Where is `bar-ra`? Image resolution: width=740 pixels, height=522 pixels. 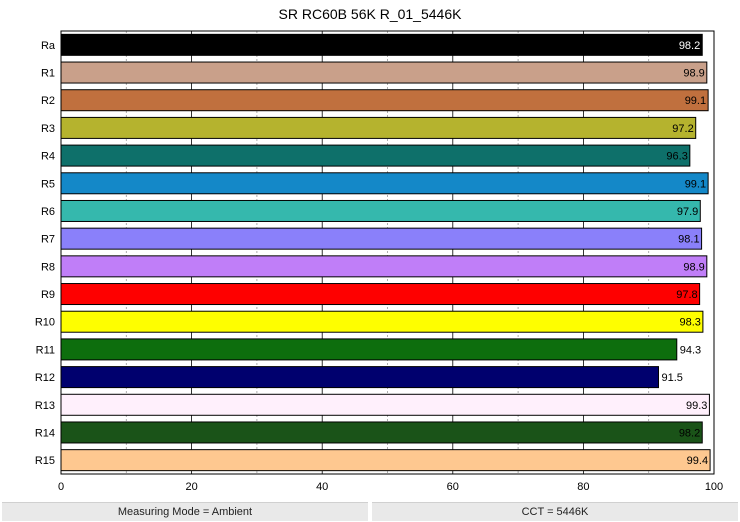 bar-ra is located at coordinates (381, 44).